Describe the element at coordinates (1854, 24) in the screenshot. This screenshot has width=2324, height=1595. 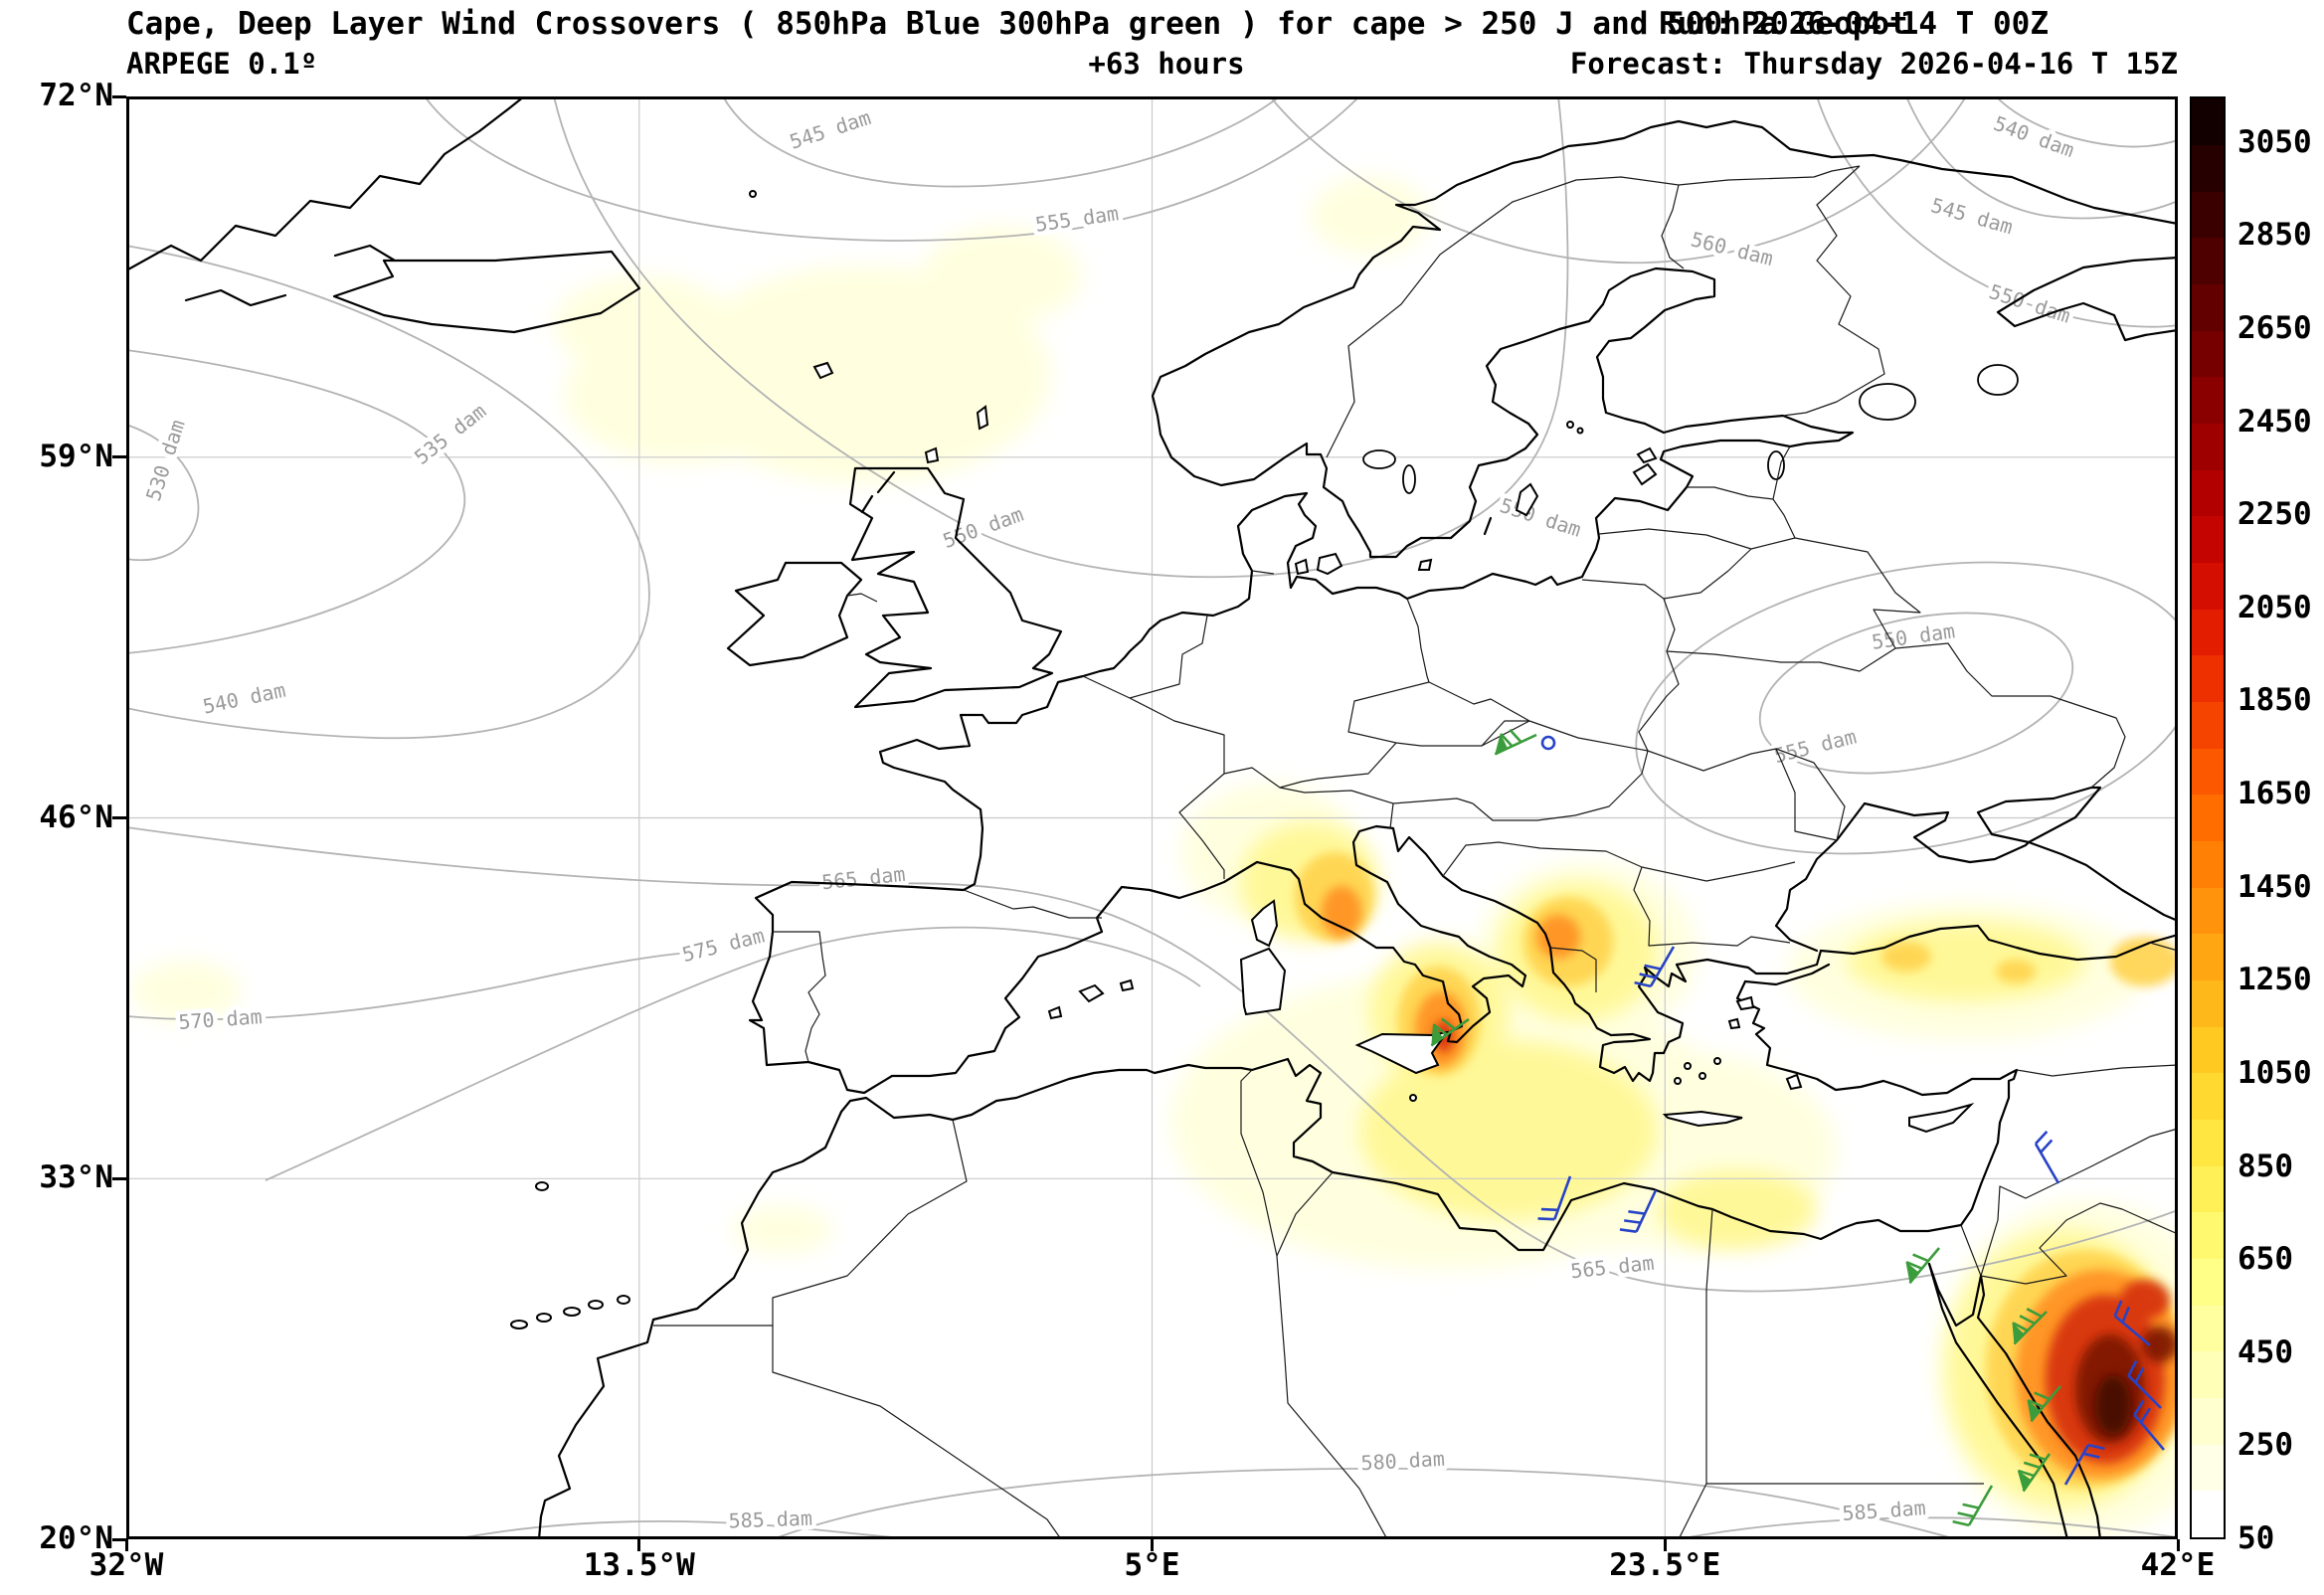
I see `run-label: Run: 2026-04-14 T 00Z` at that location.